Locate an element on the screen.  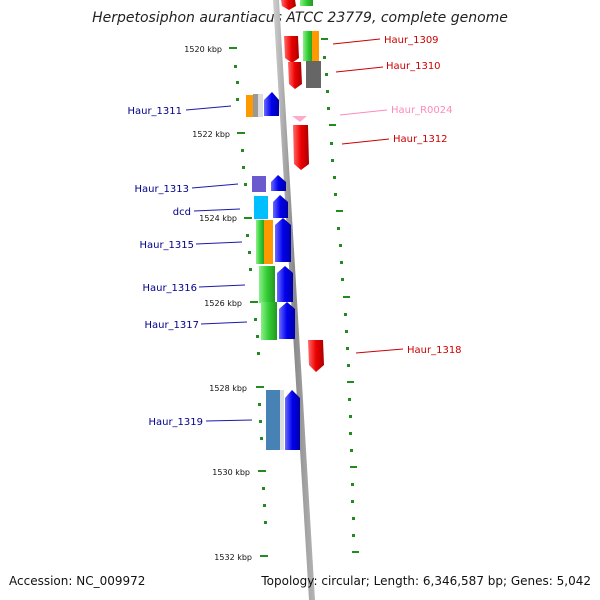
leader-lines-reverse is located at coordinates (368, 196).